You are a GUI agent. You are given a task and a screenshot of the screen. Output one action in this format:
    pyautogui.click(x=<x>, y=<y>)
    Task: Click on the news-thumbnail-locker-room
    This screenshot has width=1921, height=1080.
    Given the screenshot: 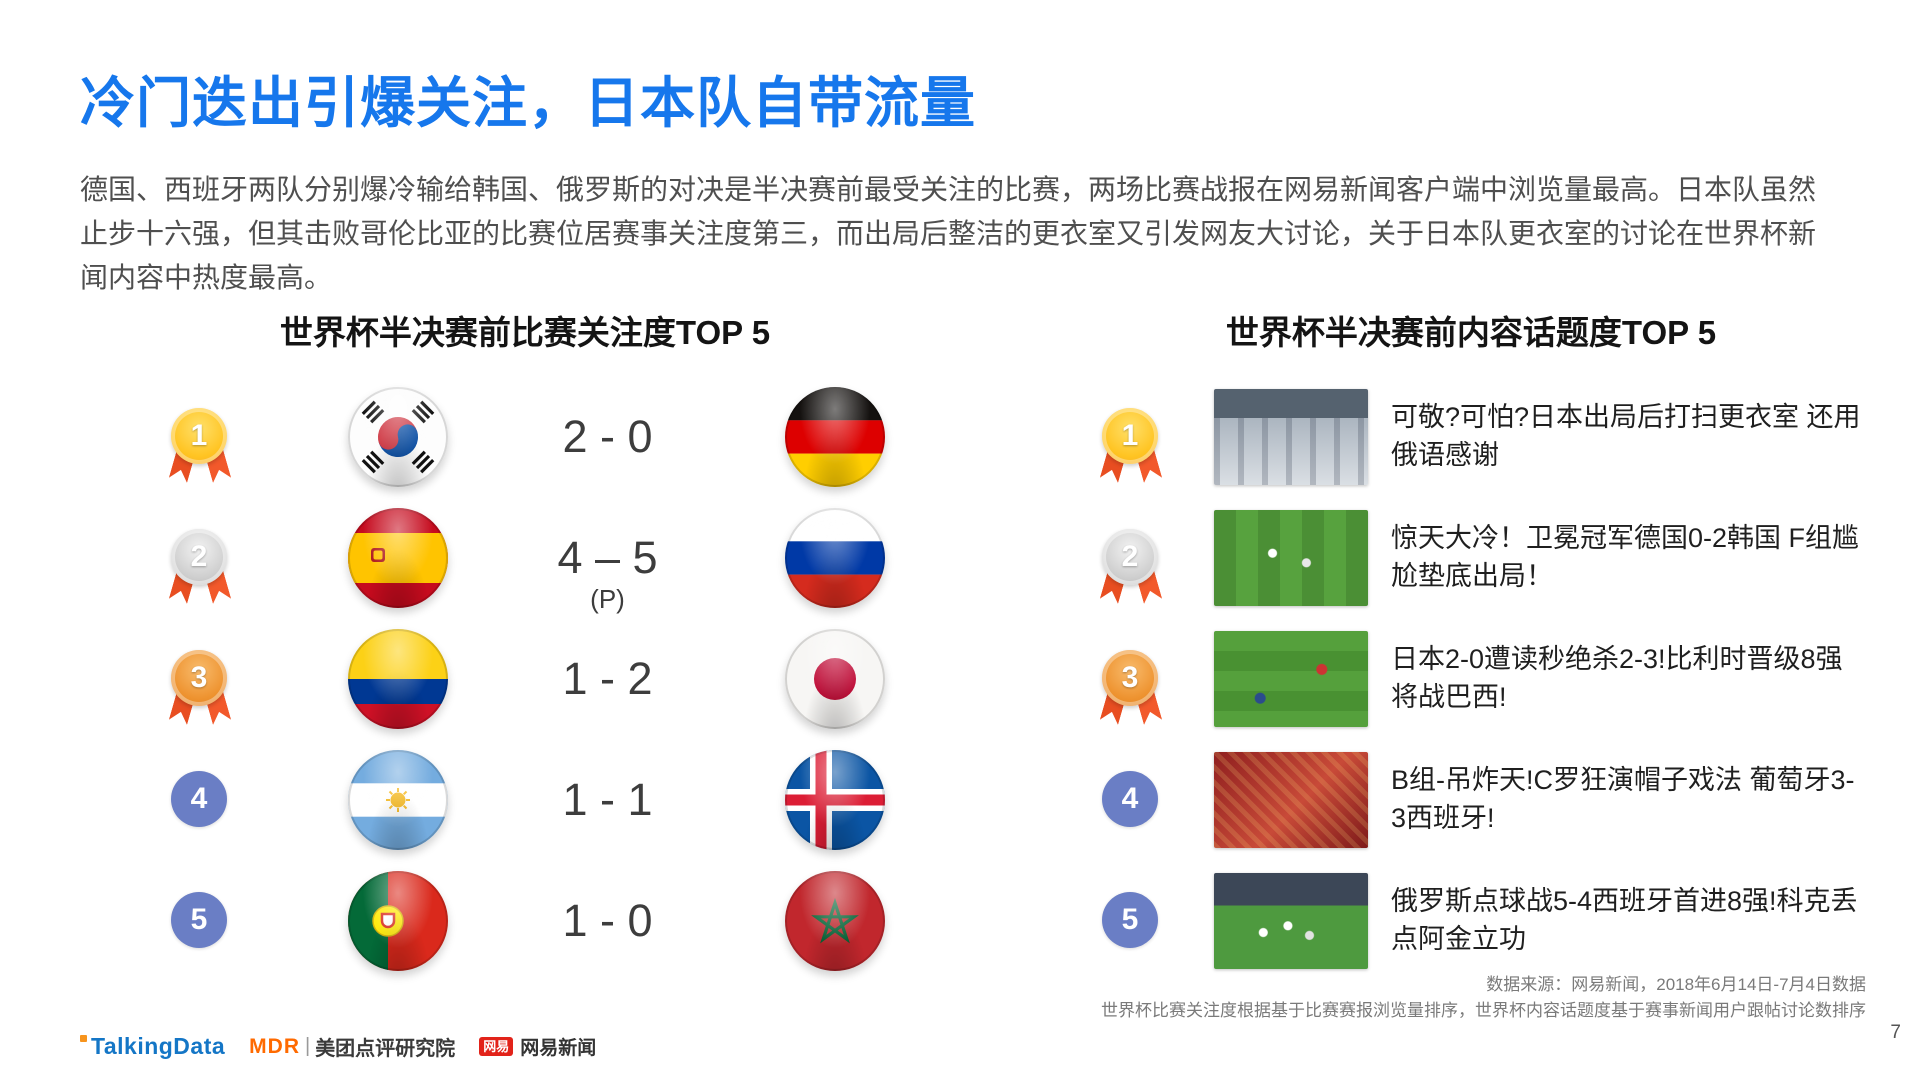 What is the action you would take?
    pyautogui.click(x=1291, y=436)
    